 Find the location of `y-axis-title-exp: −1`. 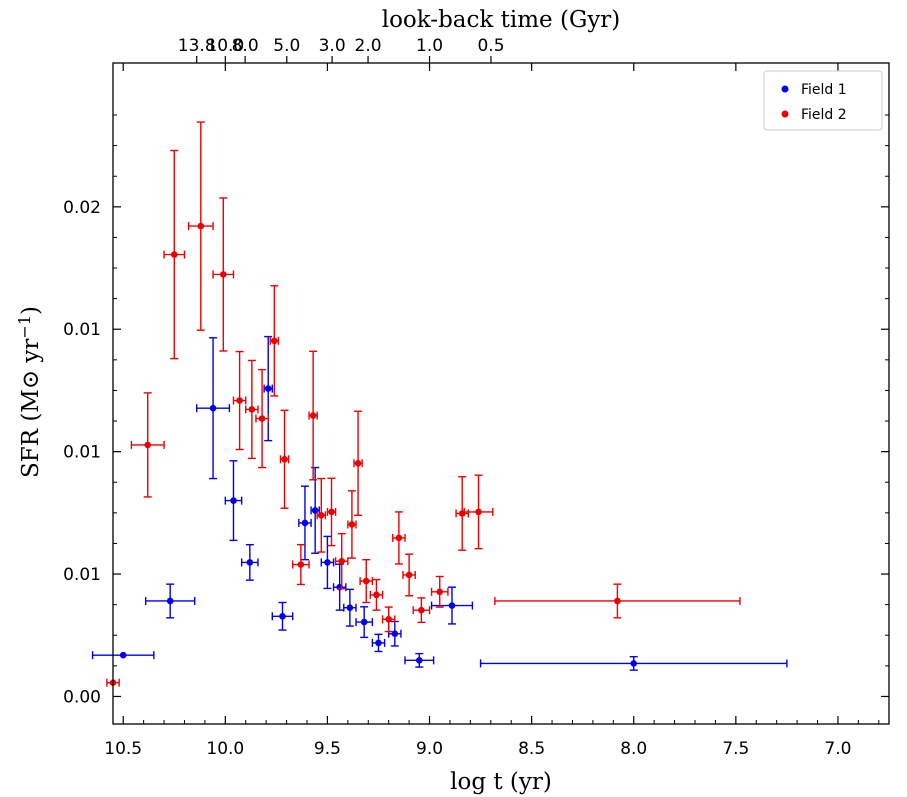

y-axis-title-exp: −1 is located at coordinates (24, 327).